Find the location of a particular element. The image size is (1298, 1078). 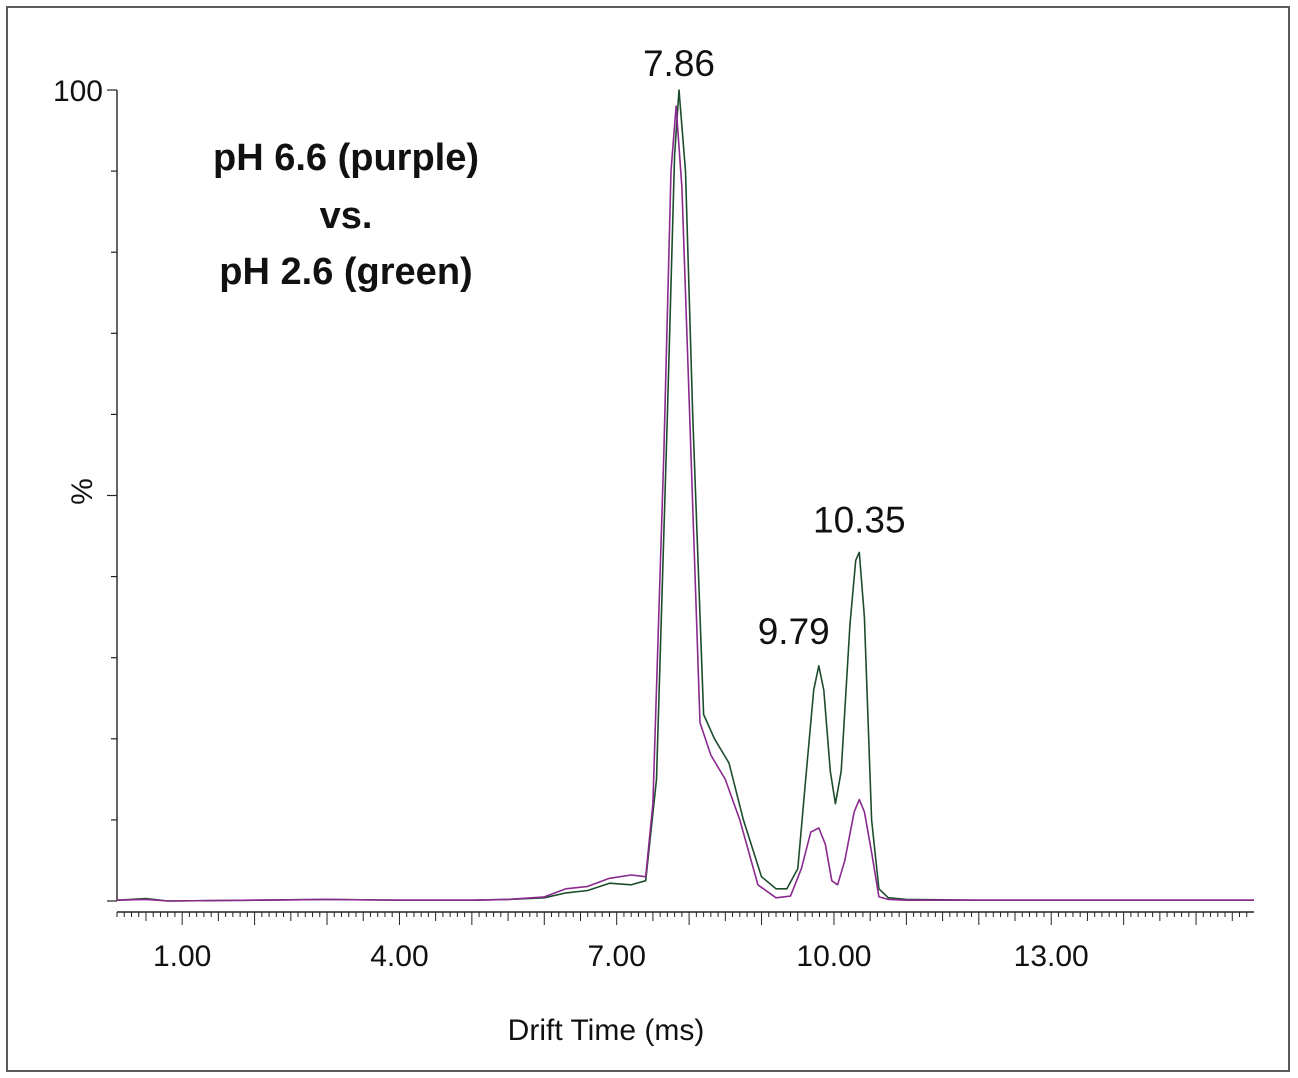

peak-label: 9.79 is located at coordinates (794, 631).